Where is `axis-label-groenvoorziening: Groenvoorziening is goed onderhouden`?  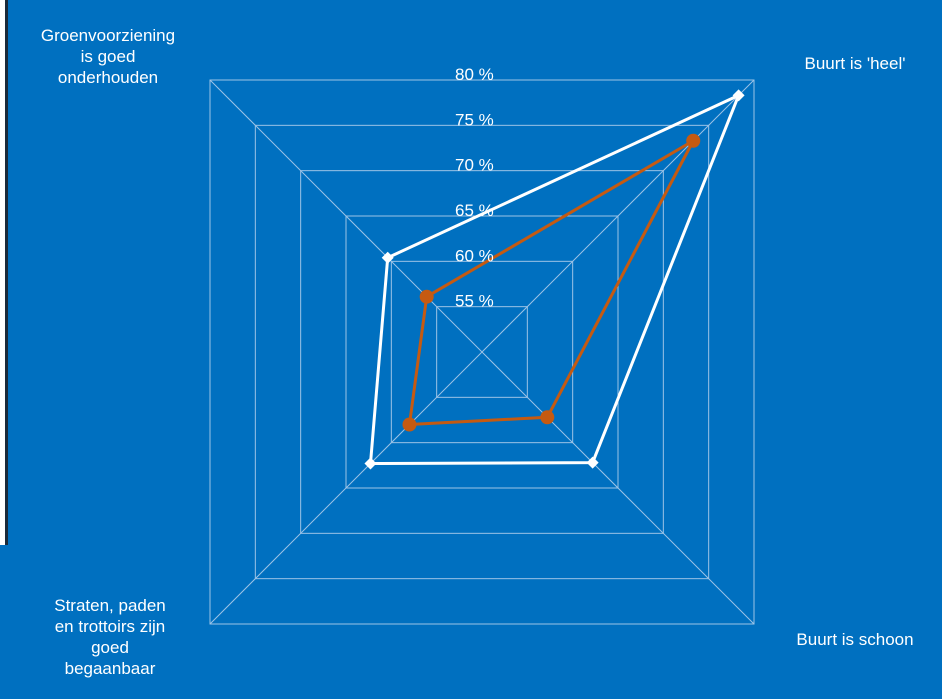
axis-label-groenvoorziening: Groenvoorziening is goed onderhouden is located at coordinates (108, 56).